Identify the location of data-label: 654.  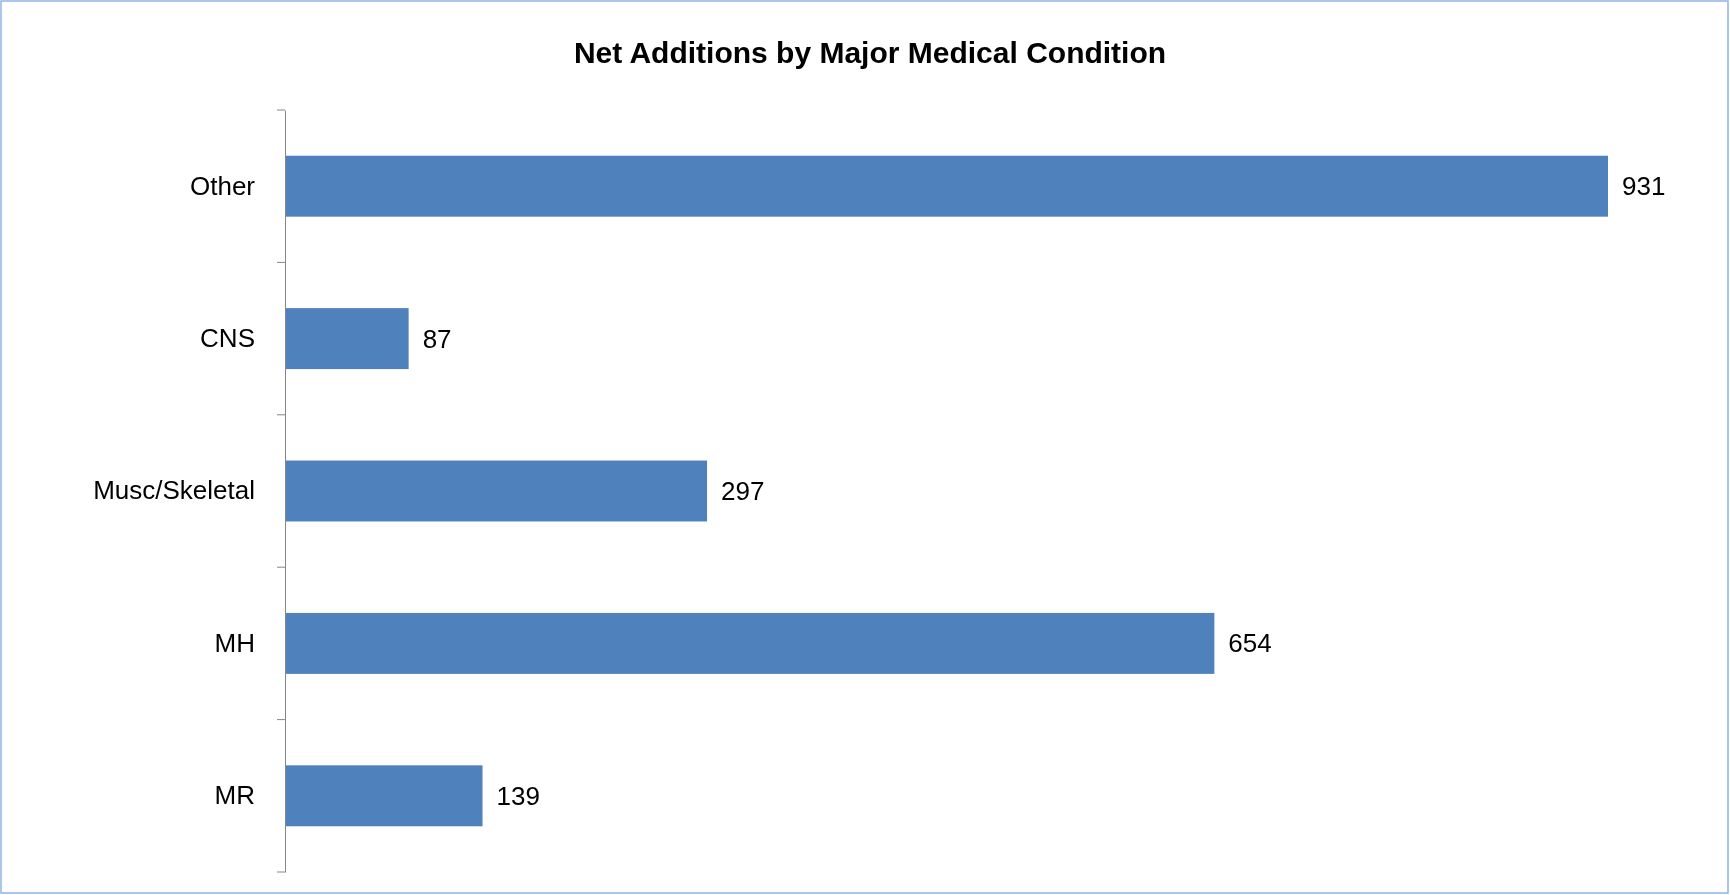
(1250, 643).